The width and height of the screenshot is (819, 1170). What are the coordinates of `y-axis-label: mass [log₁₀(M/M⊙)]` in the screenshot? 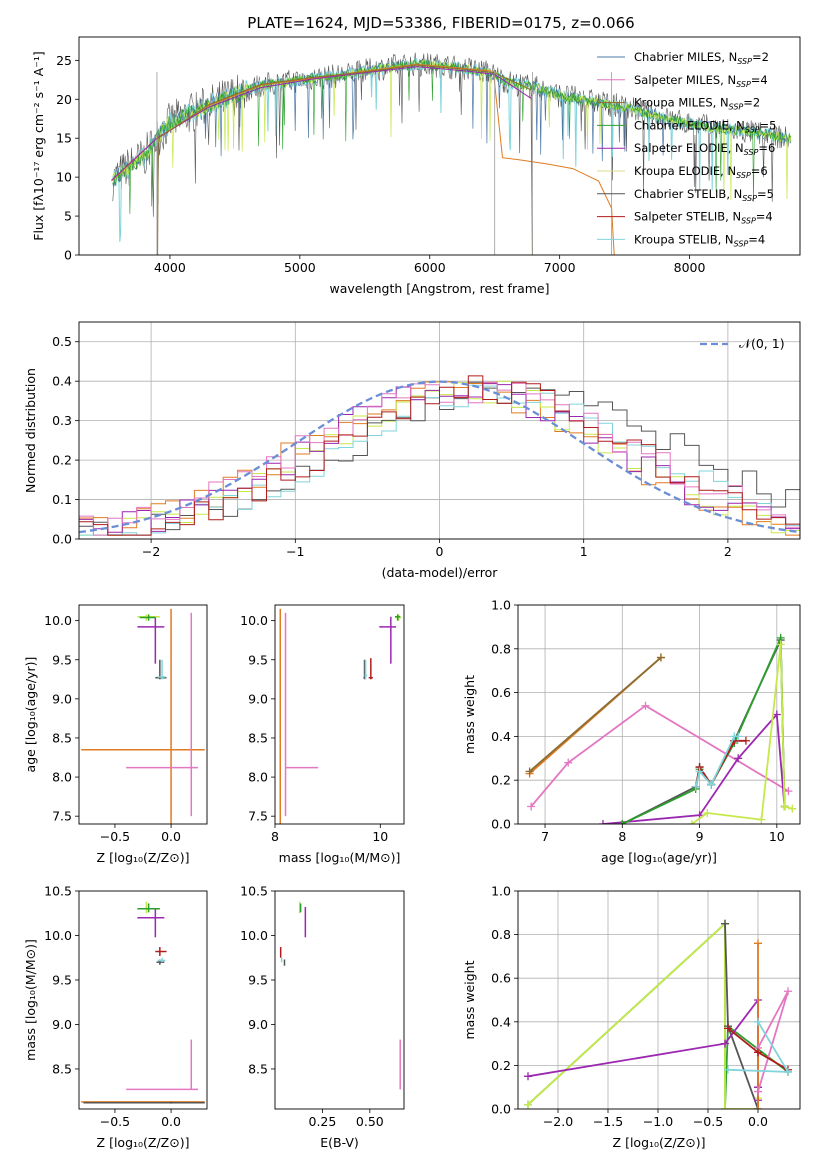 It's located at (30, 1000).